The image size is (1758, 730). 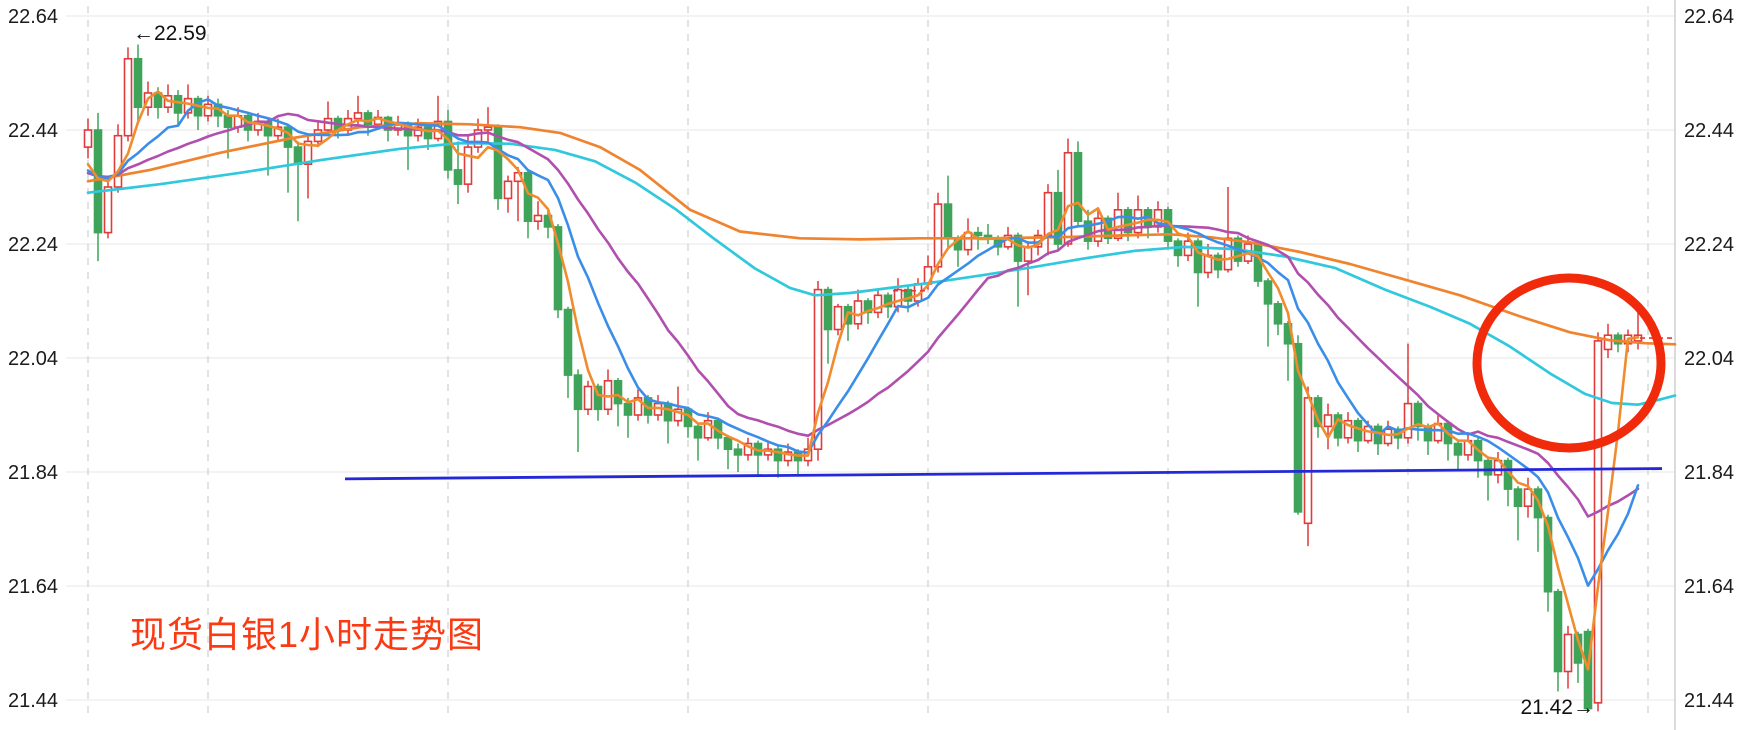 What do you see at coordinates (1709, 587) in the screenshot?
I see `y-axis-label-right: 21.64` at bounding box center [1709, 587].